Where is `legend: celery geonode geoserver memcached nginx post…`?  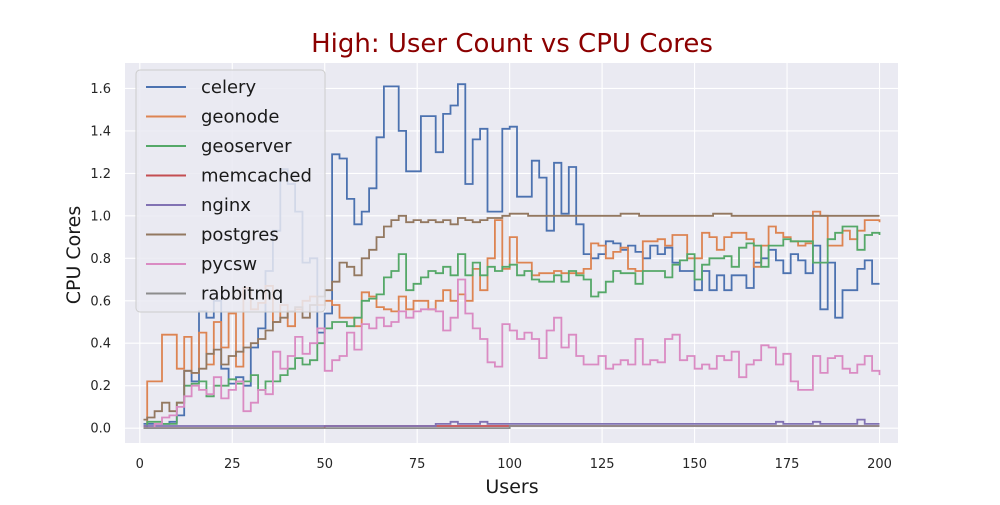
legend: celery geonode geoserver memcached nginx post… is located at coordinates (230, 191).